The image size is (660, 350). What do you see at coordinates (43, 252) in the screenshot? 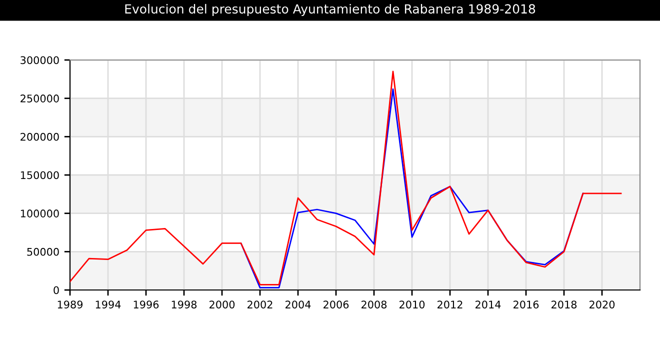
I see `y-tick-label: 50000` at bounding box center [43, 252].